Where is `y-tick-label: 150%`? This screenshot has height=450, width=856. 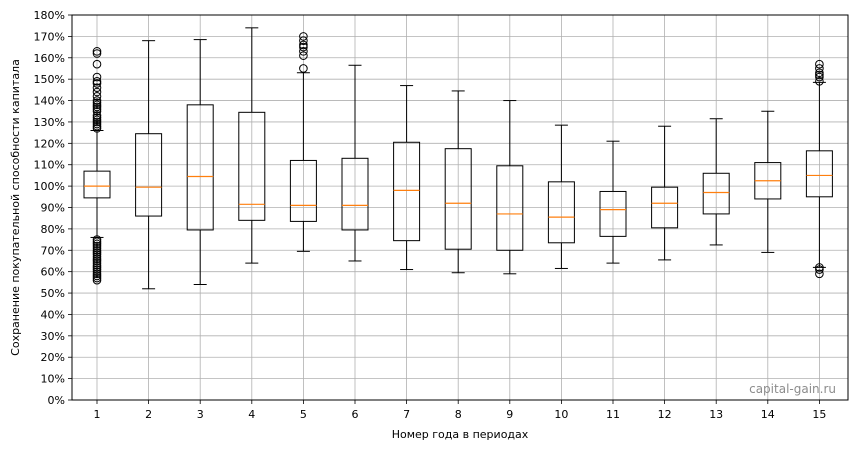 y-tick-label: 150% is located at coordinates (49, 79).